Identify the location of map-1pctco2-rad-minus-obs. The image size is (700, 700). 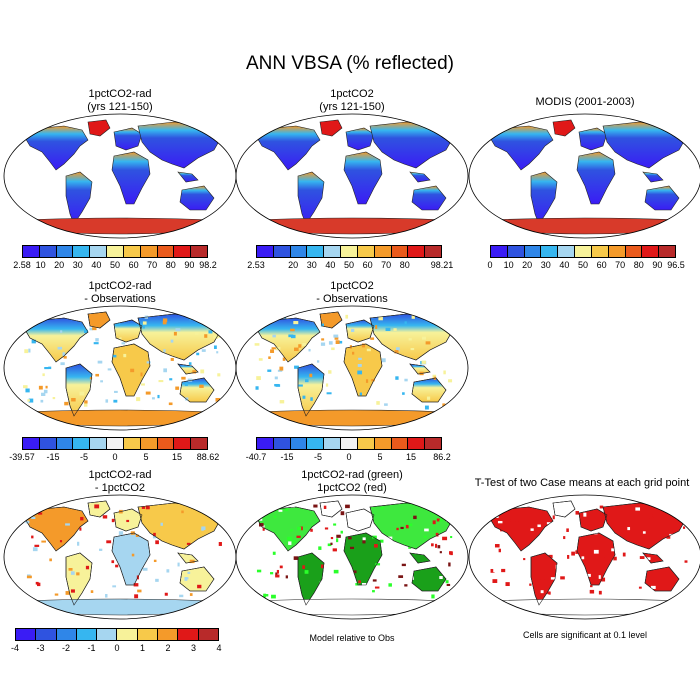
(120, 368).